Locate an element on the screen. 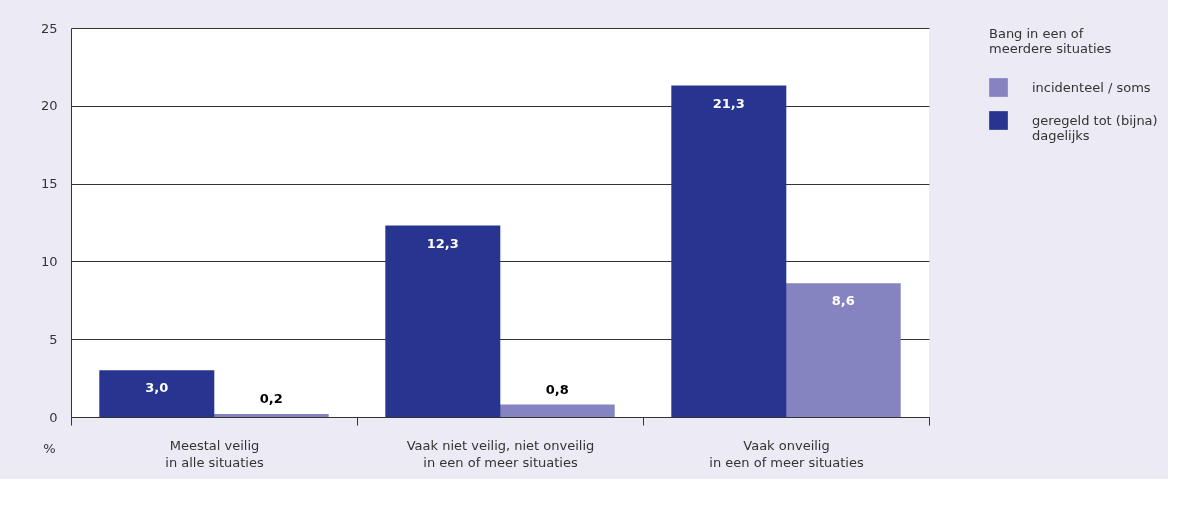 The width and height of the screenshot is (1204, 505). x-tick-label: Meestal veilig in alle situaties is located at coordinates (214, 453).